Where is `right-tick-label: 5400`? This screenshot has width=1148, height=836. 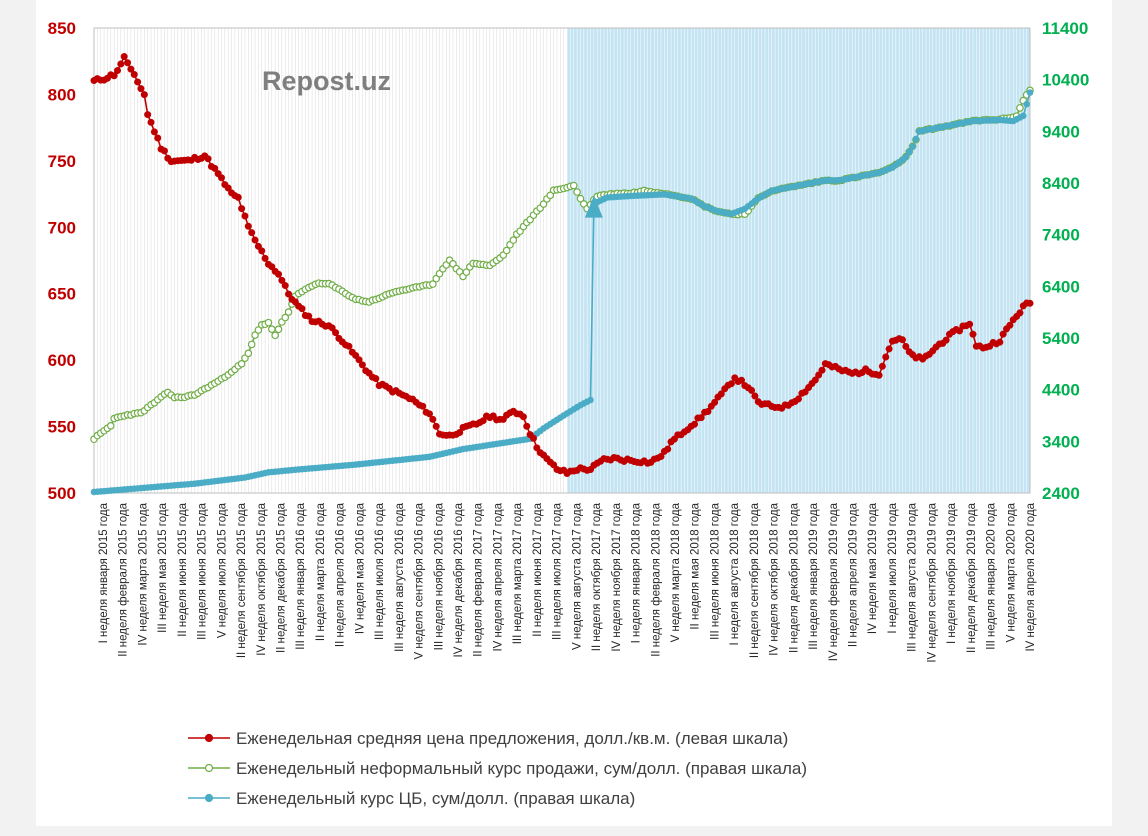 right-tick-label: 5400 is located at coordinates (1061, 338).